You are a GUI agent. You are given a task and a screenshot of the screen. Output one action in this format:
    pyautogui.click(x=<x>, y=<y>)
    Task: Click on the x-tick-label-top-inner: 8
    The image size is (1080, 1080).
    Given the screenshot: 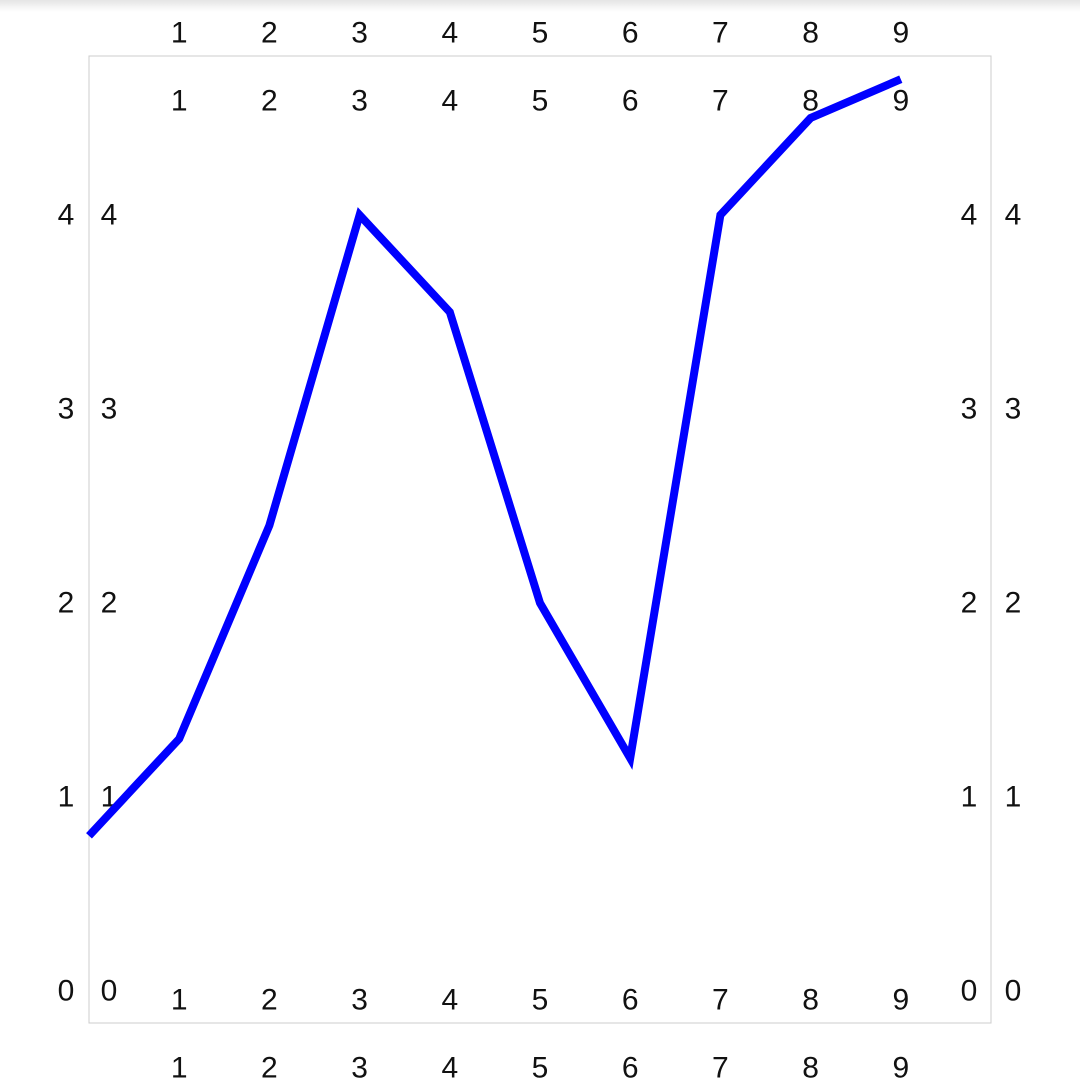 What is the action you would take?
    pyautogui.click(x=810, y=101)
    